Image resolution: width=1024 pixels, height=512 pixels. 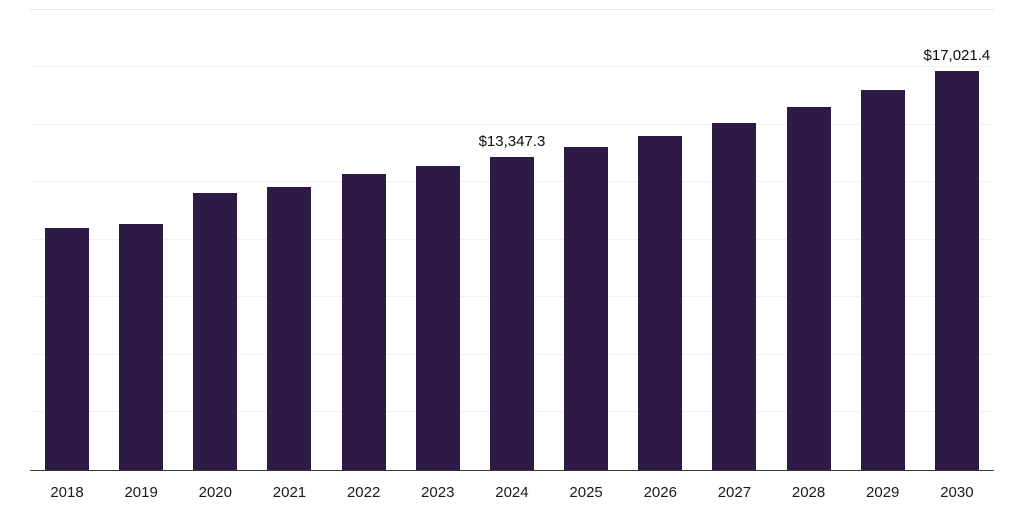 What do you see at coordinates (882, 280) in the screenshot?
I see `bar-2029` at bounding box center [882, 280].